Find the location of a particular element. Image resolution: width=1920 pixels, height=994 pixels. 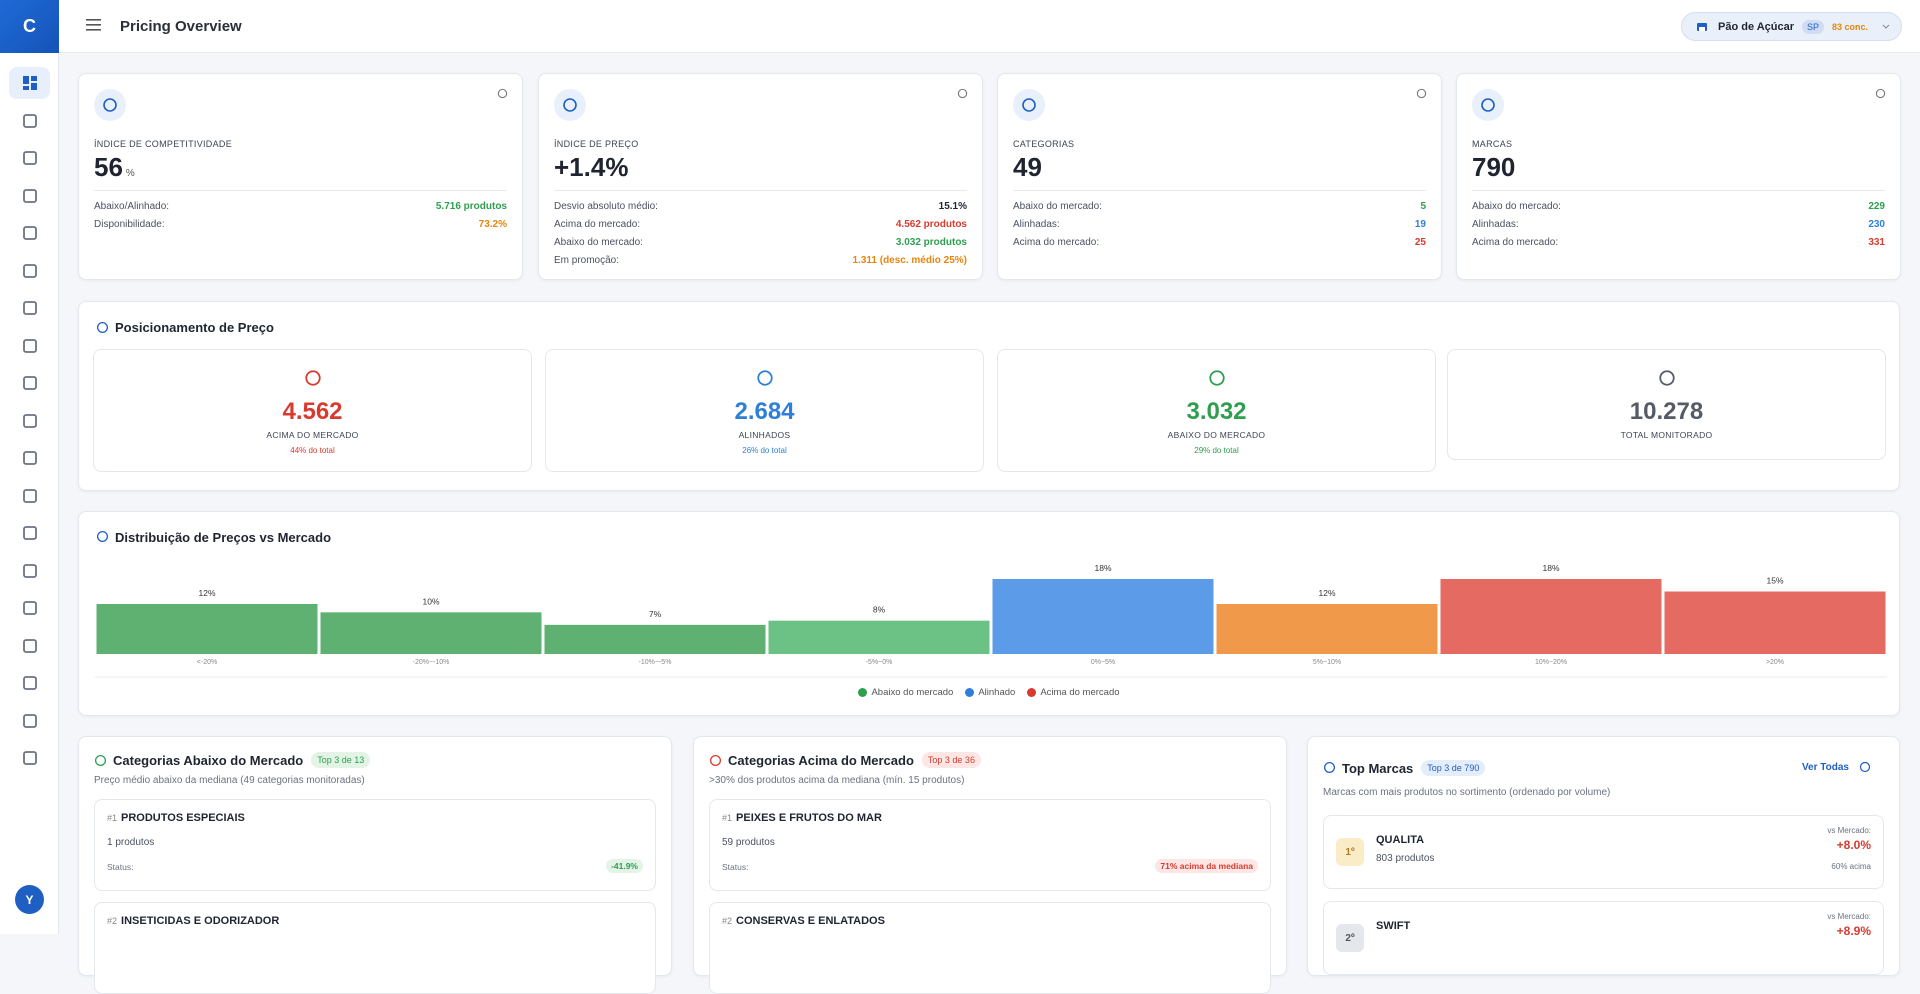

row-value: 230 is located at coordinates (1876, 224).